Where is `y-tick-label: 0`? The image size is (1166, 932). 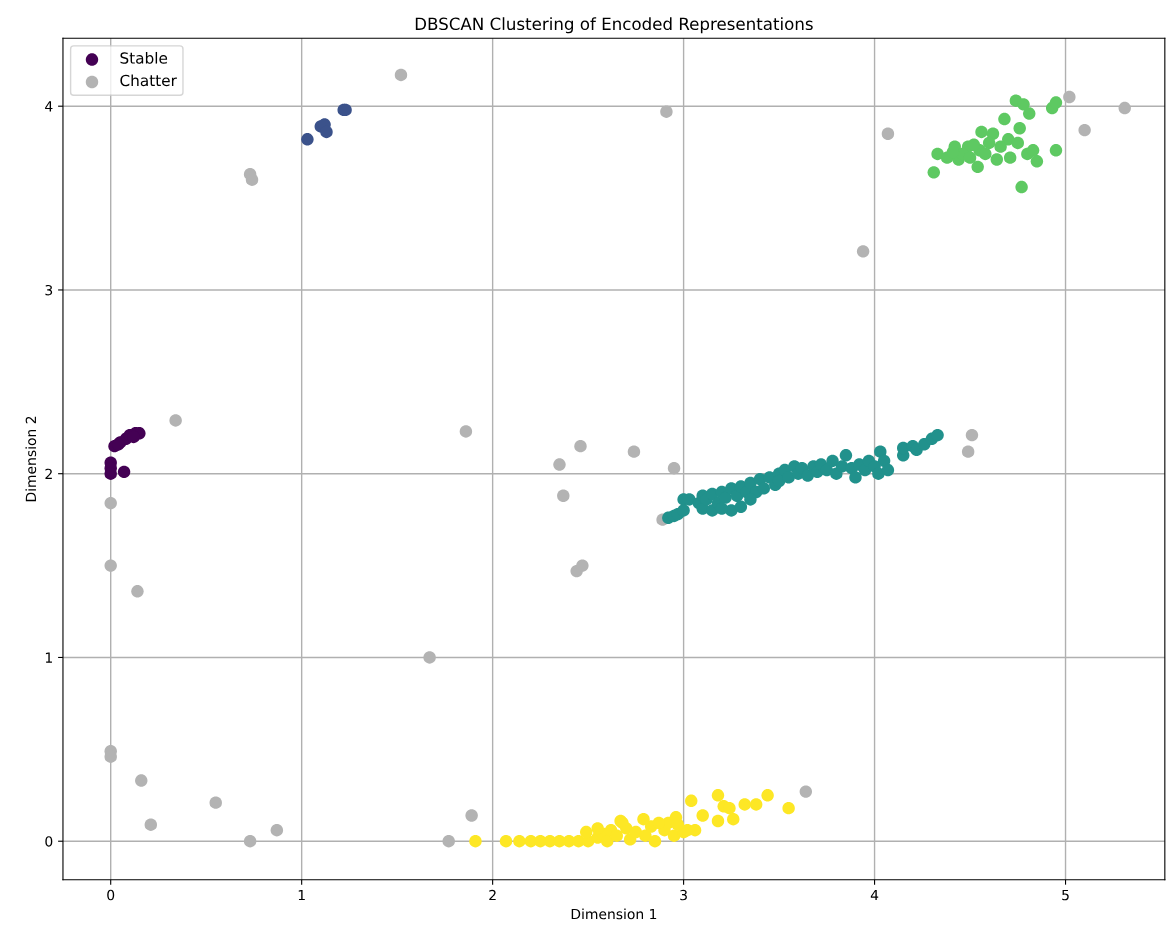
y-tick-label: 0 is located at coordinates (49, 841).